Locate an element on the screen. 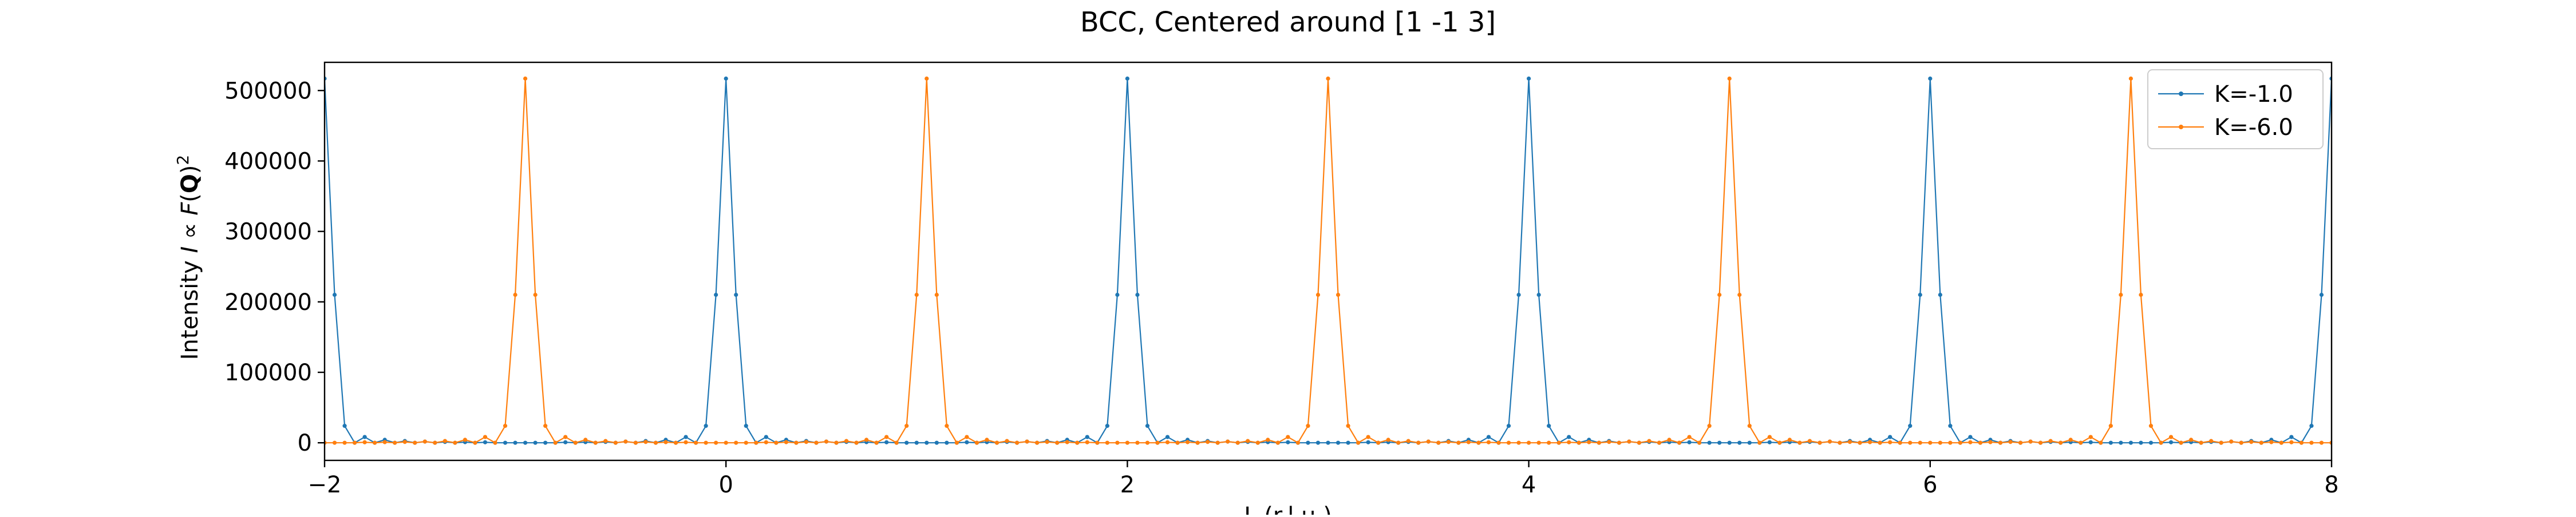  legend-label: K=-1.0 is located at coordinates (2253, 94).